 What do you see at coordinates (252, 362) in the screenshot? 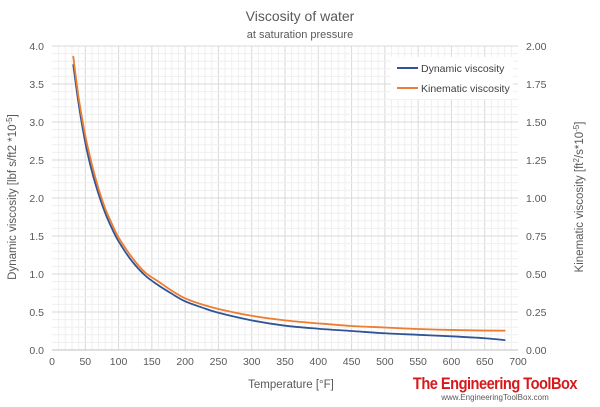
I see `x-tick-label: 300` at bounding box center [252, 362].